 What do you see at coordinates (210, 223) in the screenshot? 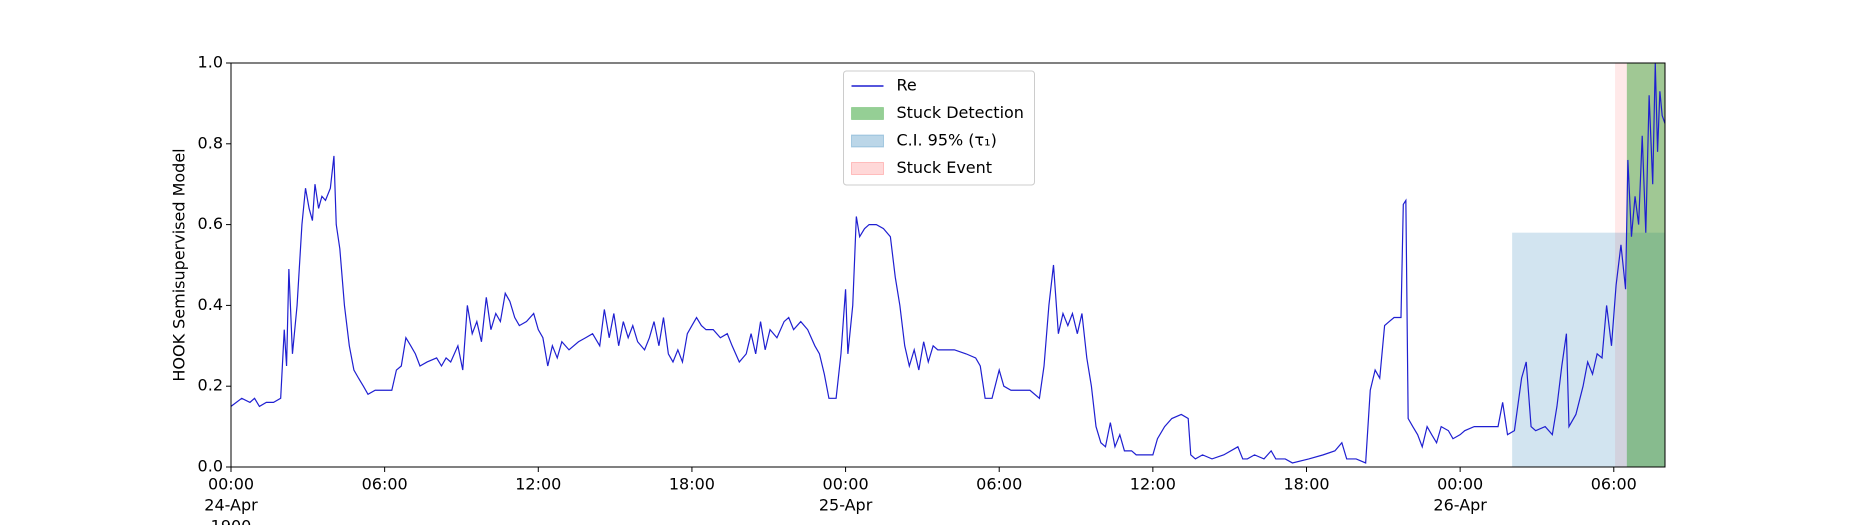
I see `y-tick-label: 0.6` at bounding box center [210, 223].